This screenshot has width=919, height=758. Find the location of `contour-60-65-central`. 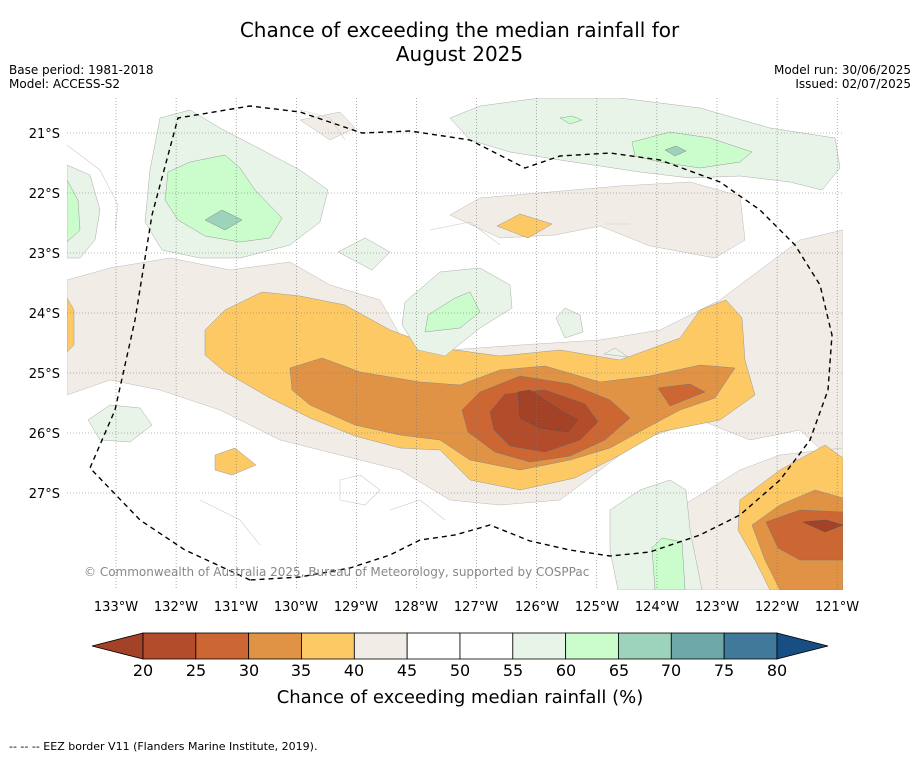

contour-60-65-central is located at coordinates (452, 312).